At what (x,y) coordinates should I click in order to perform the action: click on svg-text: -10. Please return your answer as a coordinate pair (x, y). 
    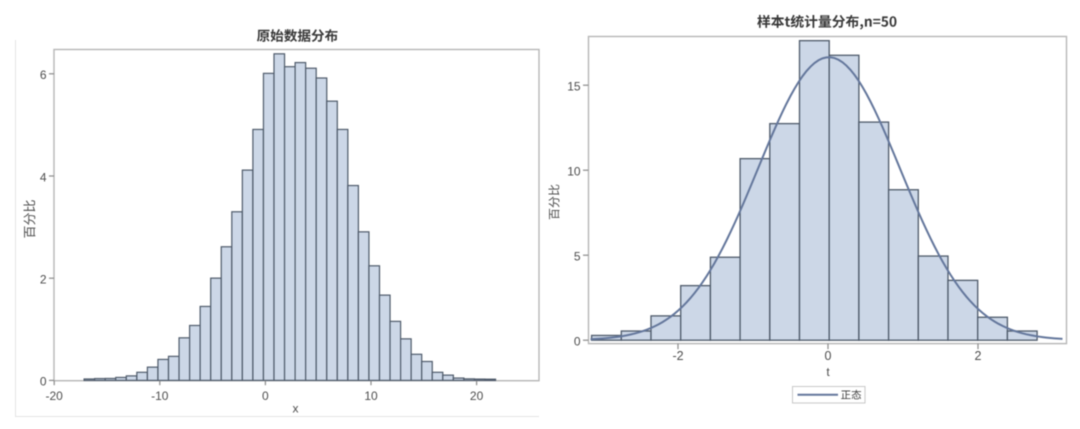
    Looking at the image, I should click on (160, 396).